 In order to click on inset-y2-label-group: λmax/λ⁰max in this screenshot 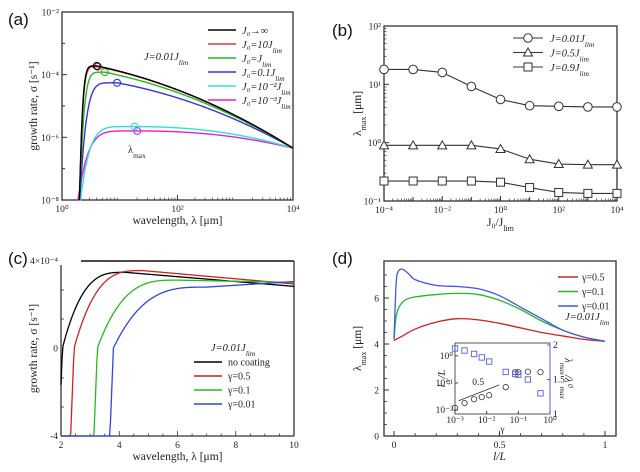, I will do `click(566, 378)`.